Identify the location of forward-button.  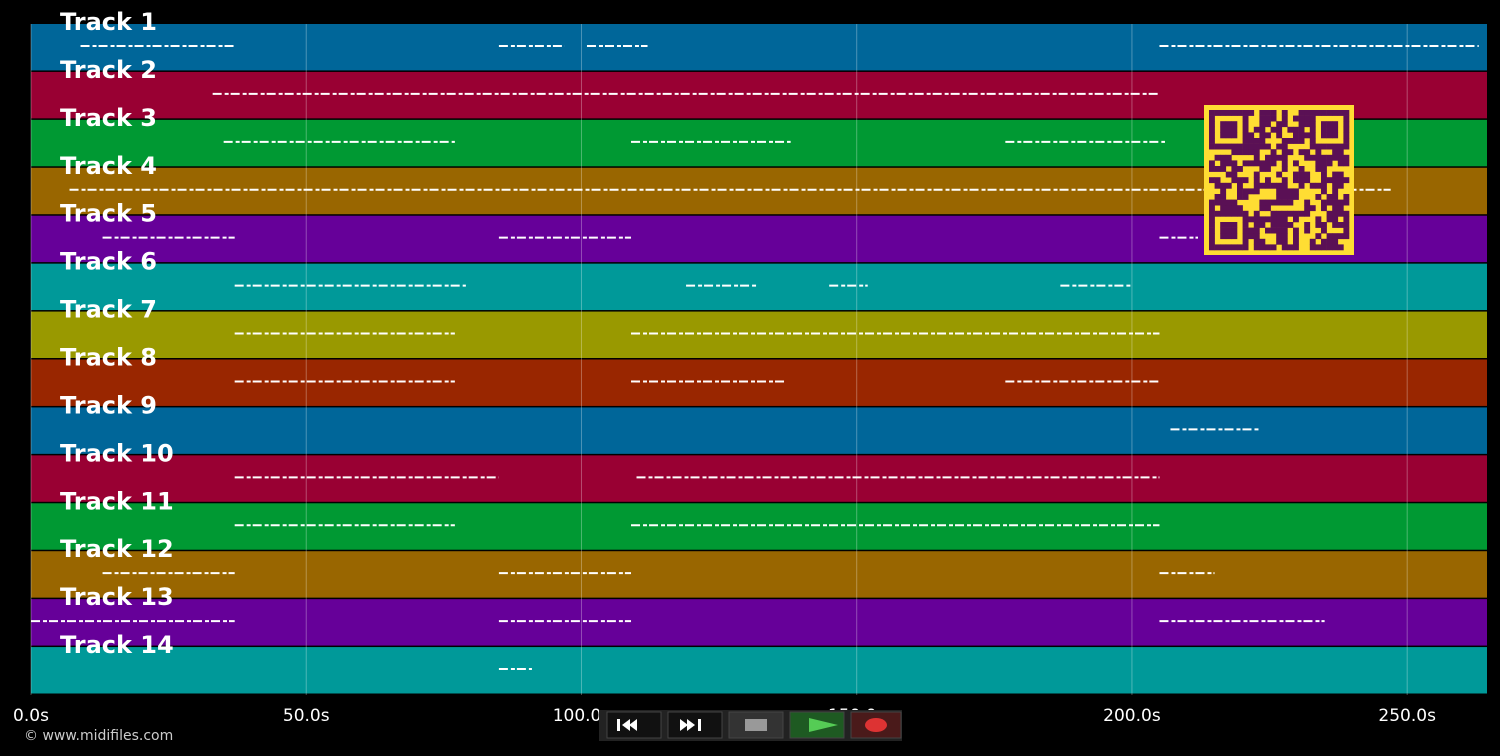
(695, 725).